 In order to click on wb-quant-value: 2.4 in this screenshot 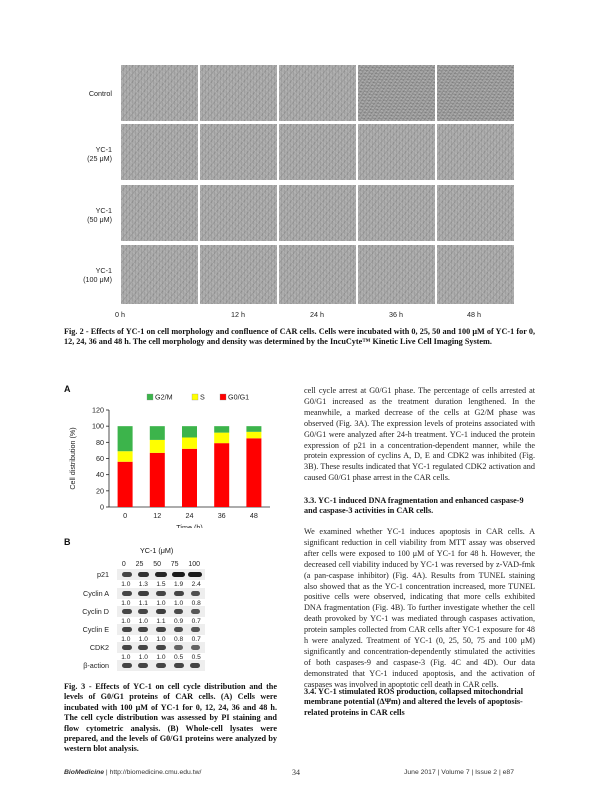, I will do `click(196, 584)`.